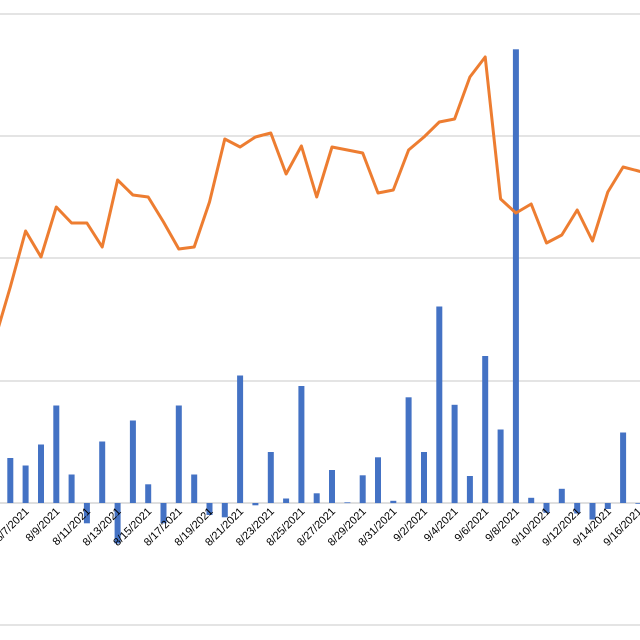 This screenshot has height=640, width=640. I want to click on bar-9/9/2021, so click(531, 500).